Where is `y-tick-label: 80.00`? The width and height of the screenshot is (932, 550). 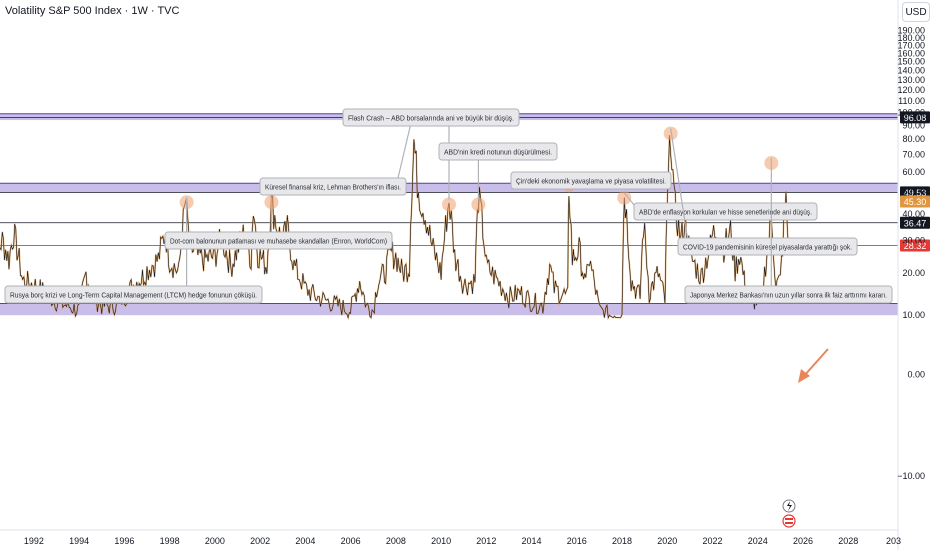 y-tick-label: 80.00 is located at coordinates (913, 139).